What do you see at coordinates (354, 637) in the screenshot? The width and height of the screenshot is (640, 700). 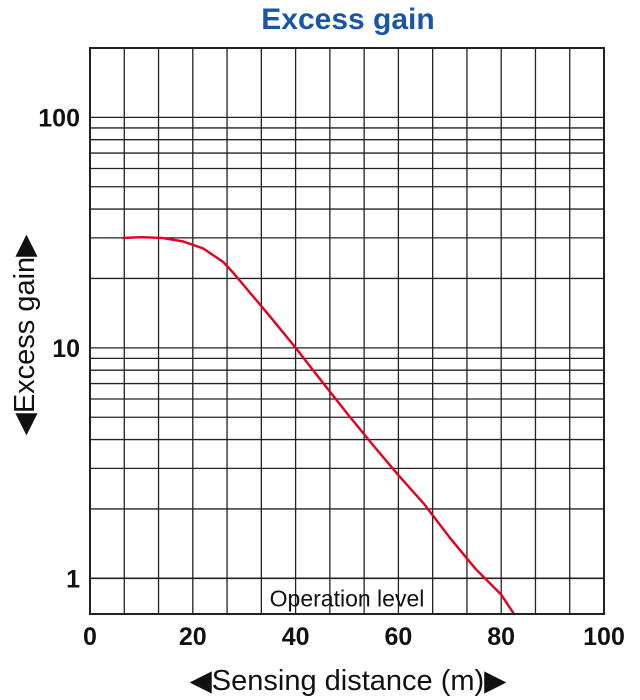 I see `x-tick-labels: 0 20 40 60 80 100` at bounding box center [354, 637].